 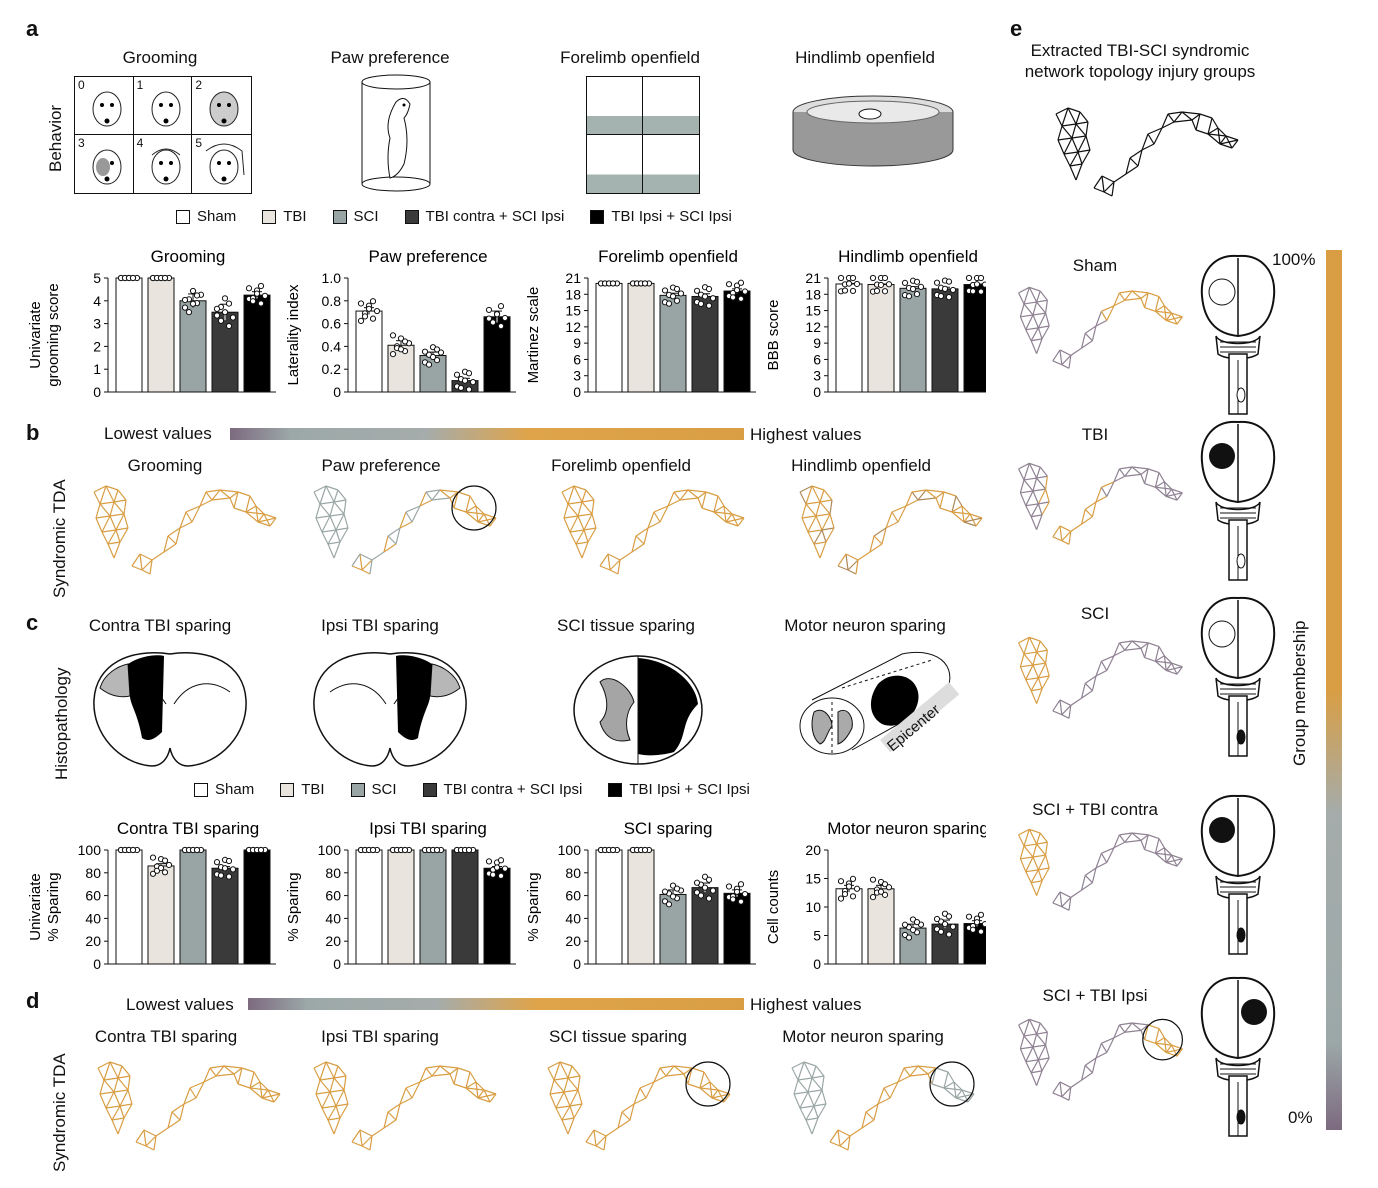 What do you see at coordinates (502, 789) in the screenshot?
I see `legend-item: TBI contra + SCI Ipsi` at bounding box center [502, 789].